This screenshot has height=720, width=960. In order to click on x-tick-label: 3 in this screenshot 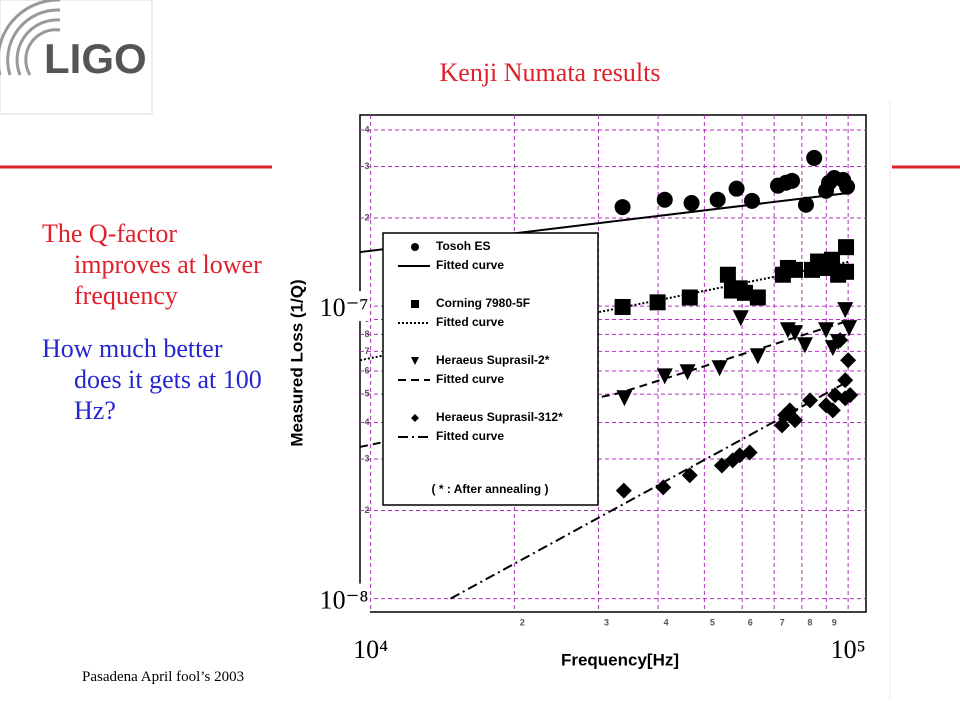, I will do `click(606, 622)`.